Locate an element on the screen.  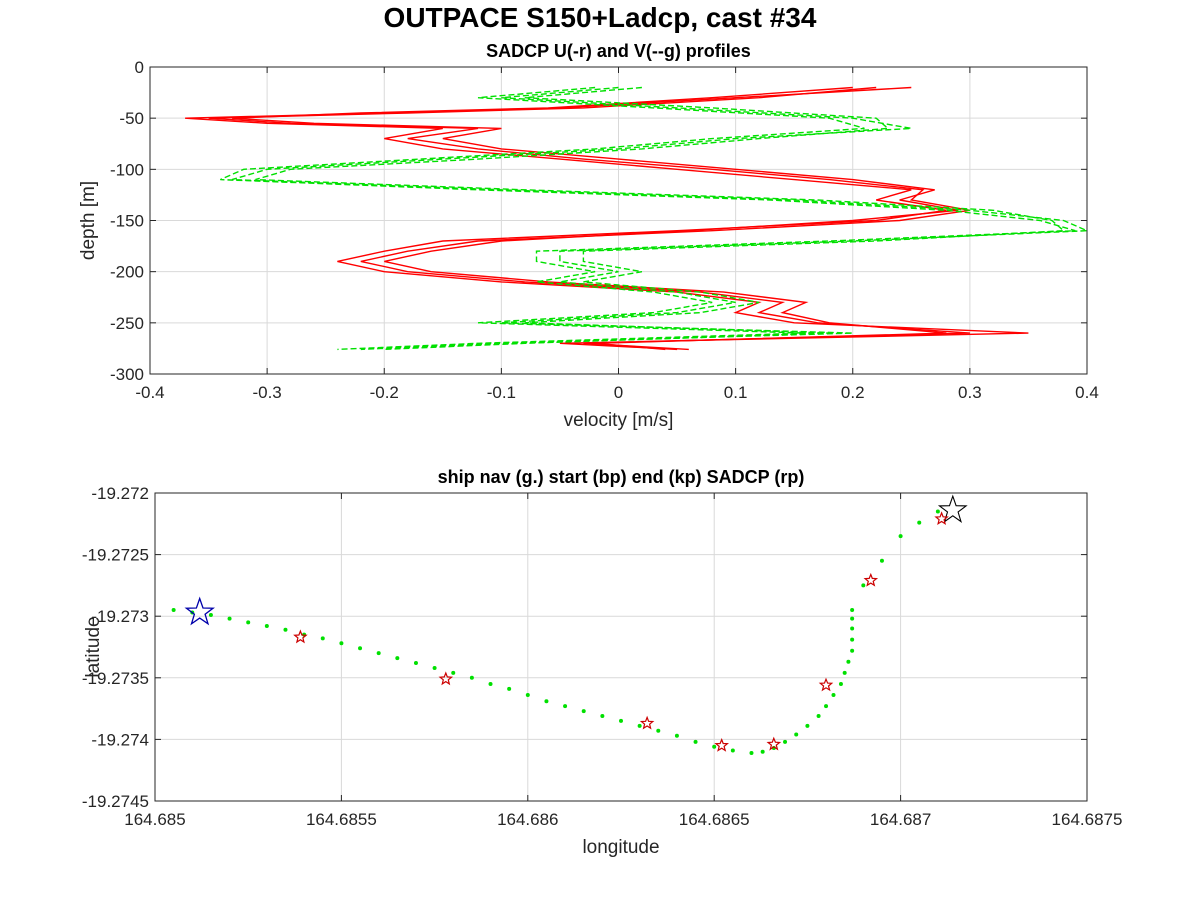
y-tick-label: -19.2725 is located at coordinates (115, 555).